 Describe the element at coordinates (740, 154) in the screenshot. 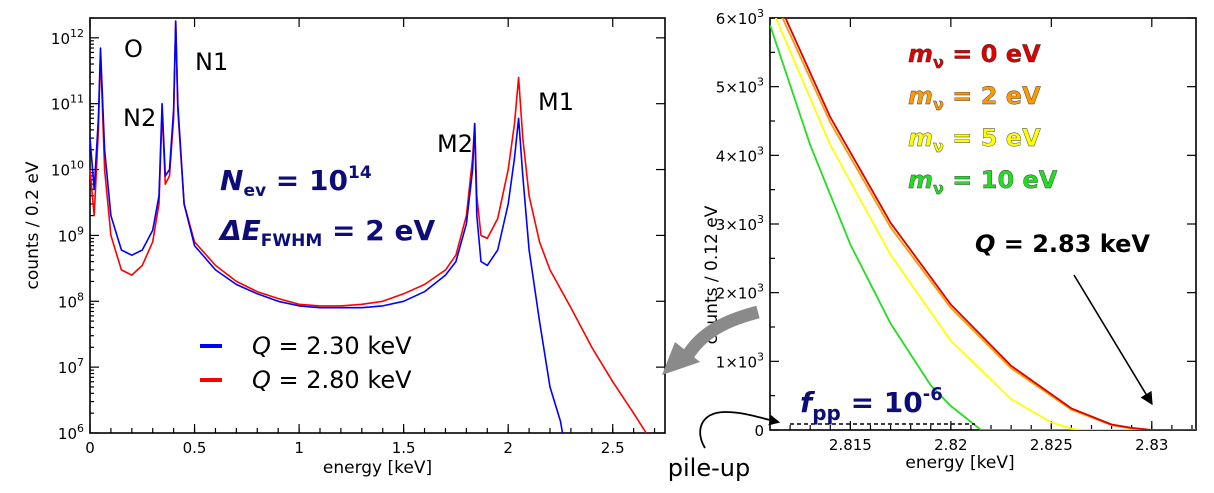

I see `right-y-tick-label: 4×10³` at that location.